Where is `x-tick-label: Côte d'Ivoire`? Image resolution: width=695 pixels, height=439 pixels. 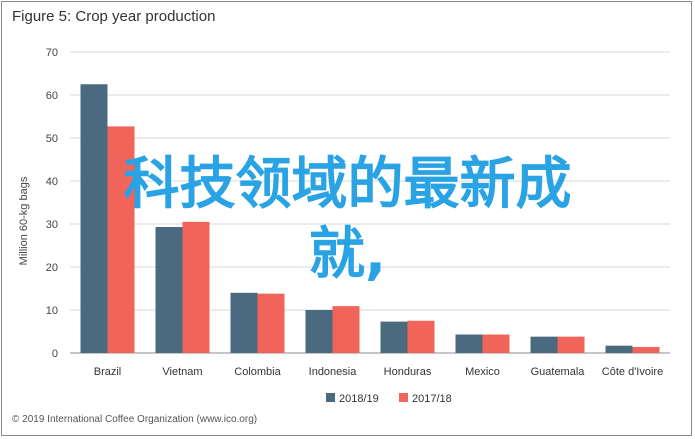 x-tick-label: Côte d'Ivoire is located at coordinates (632, 372).